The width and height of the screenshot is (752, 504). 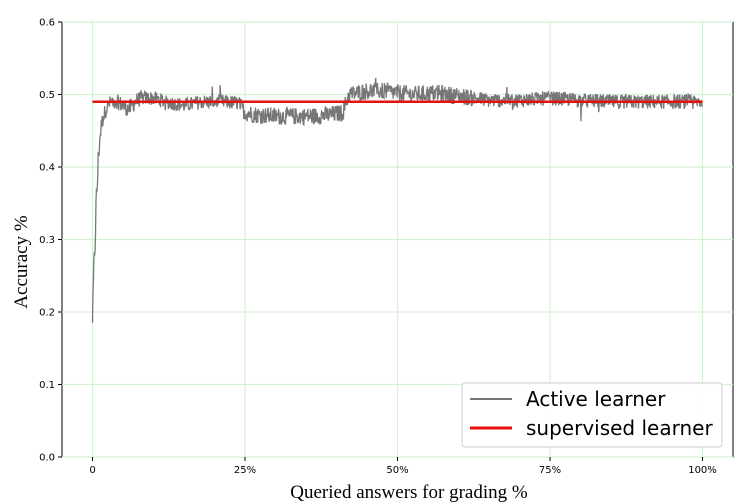 I want to click on x-axis-title: Queried answers for grading %, so click(x=409, y=492).